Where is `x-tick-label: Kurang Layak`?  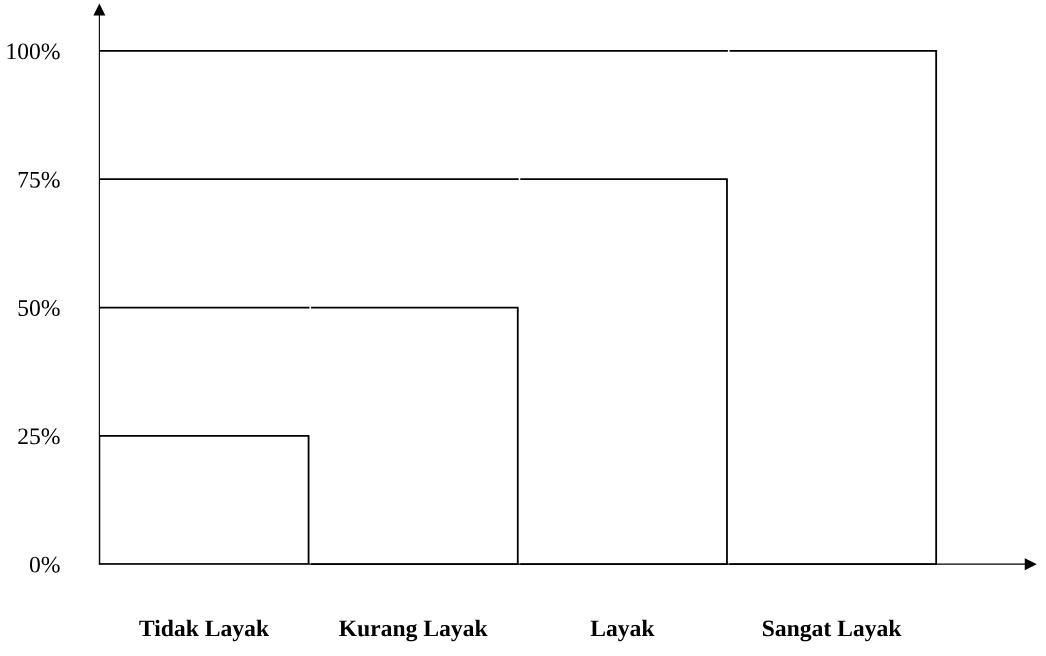 x-tick-label: Kurang Layak is located at coordinates (413, 630).